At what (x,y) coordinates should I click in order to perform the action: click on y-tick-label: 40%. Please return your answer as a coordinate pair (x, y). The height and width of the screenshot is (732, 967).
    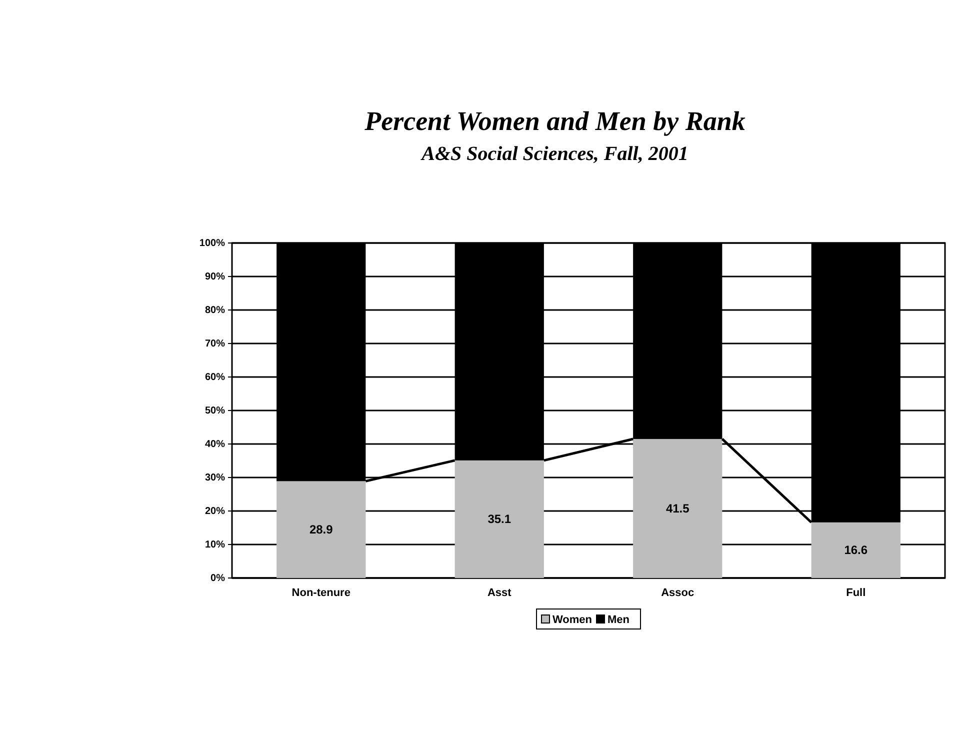
    Looking at the image, I should click on (215, 444).